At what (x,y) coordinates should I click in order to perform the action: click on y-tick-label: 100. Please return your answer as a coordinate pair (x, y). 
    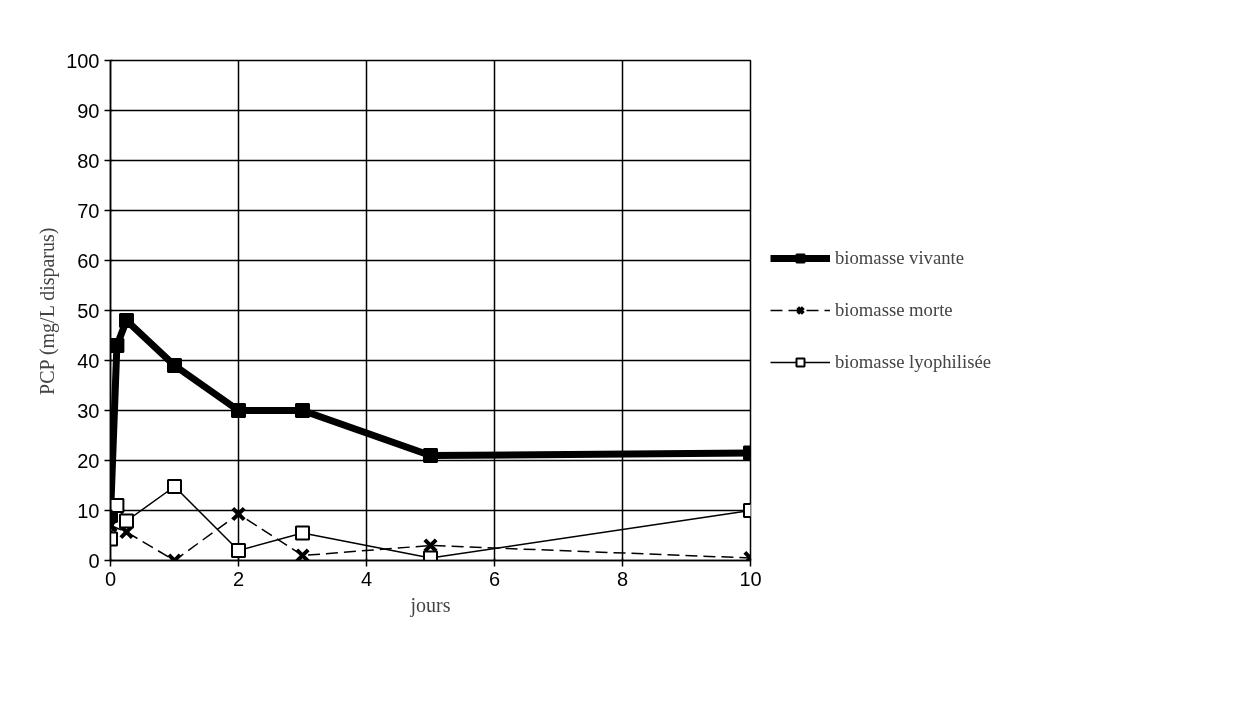
    Looking at the image, I should click on (83, 60).